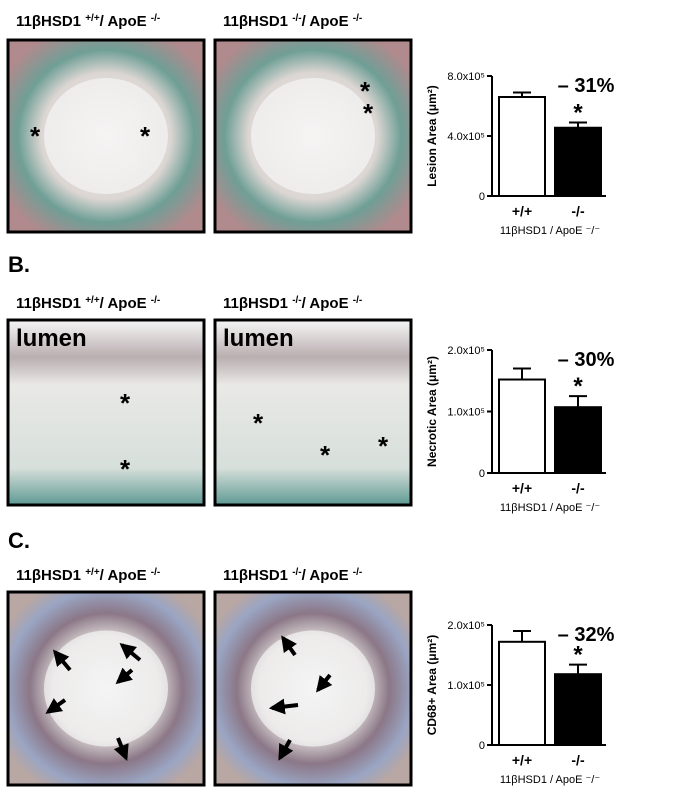 The width and height of the screenshot is (678, 800). I want to click on annotation: – 31%, so click(586, 86).